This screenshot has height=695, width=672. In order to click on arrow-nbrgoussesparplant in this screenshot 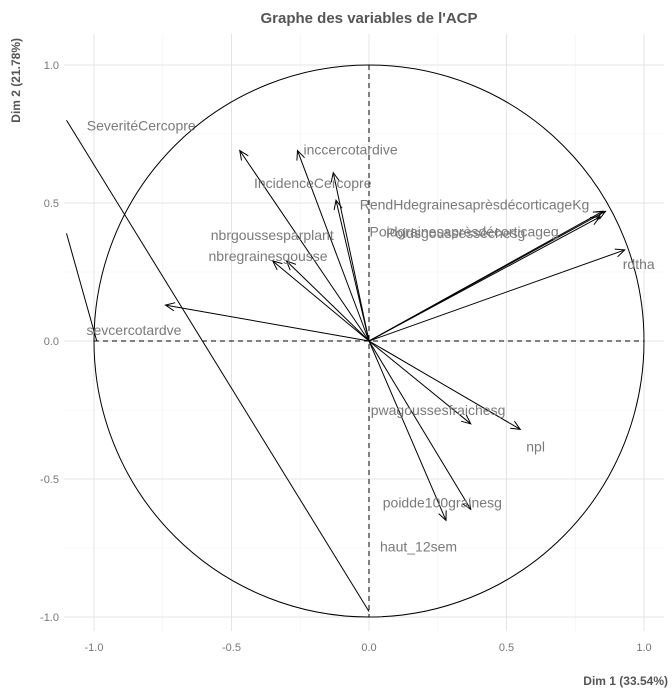, I will do `click(320, 301)`.